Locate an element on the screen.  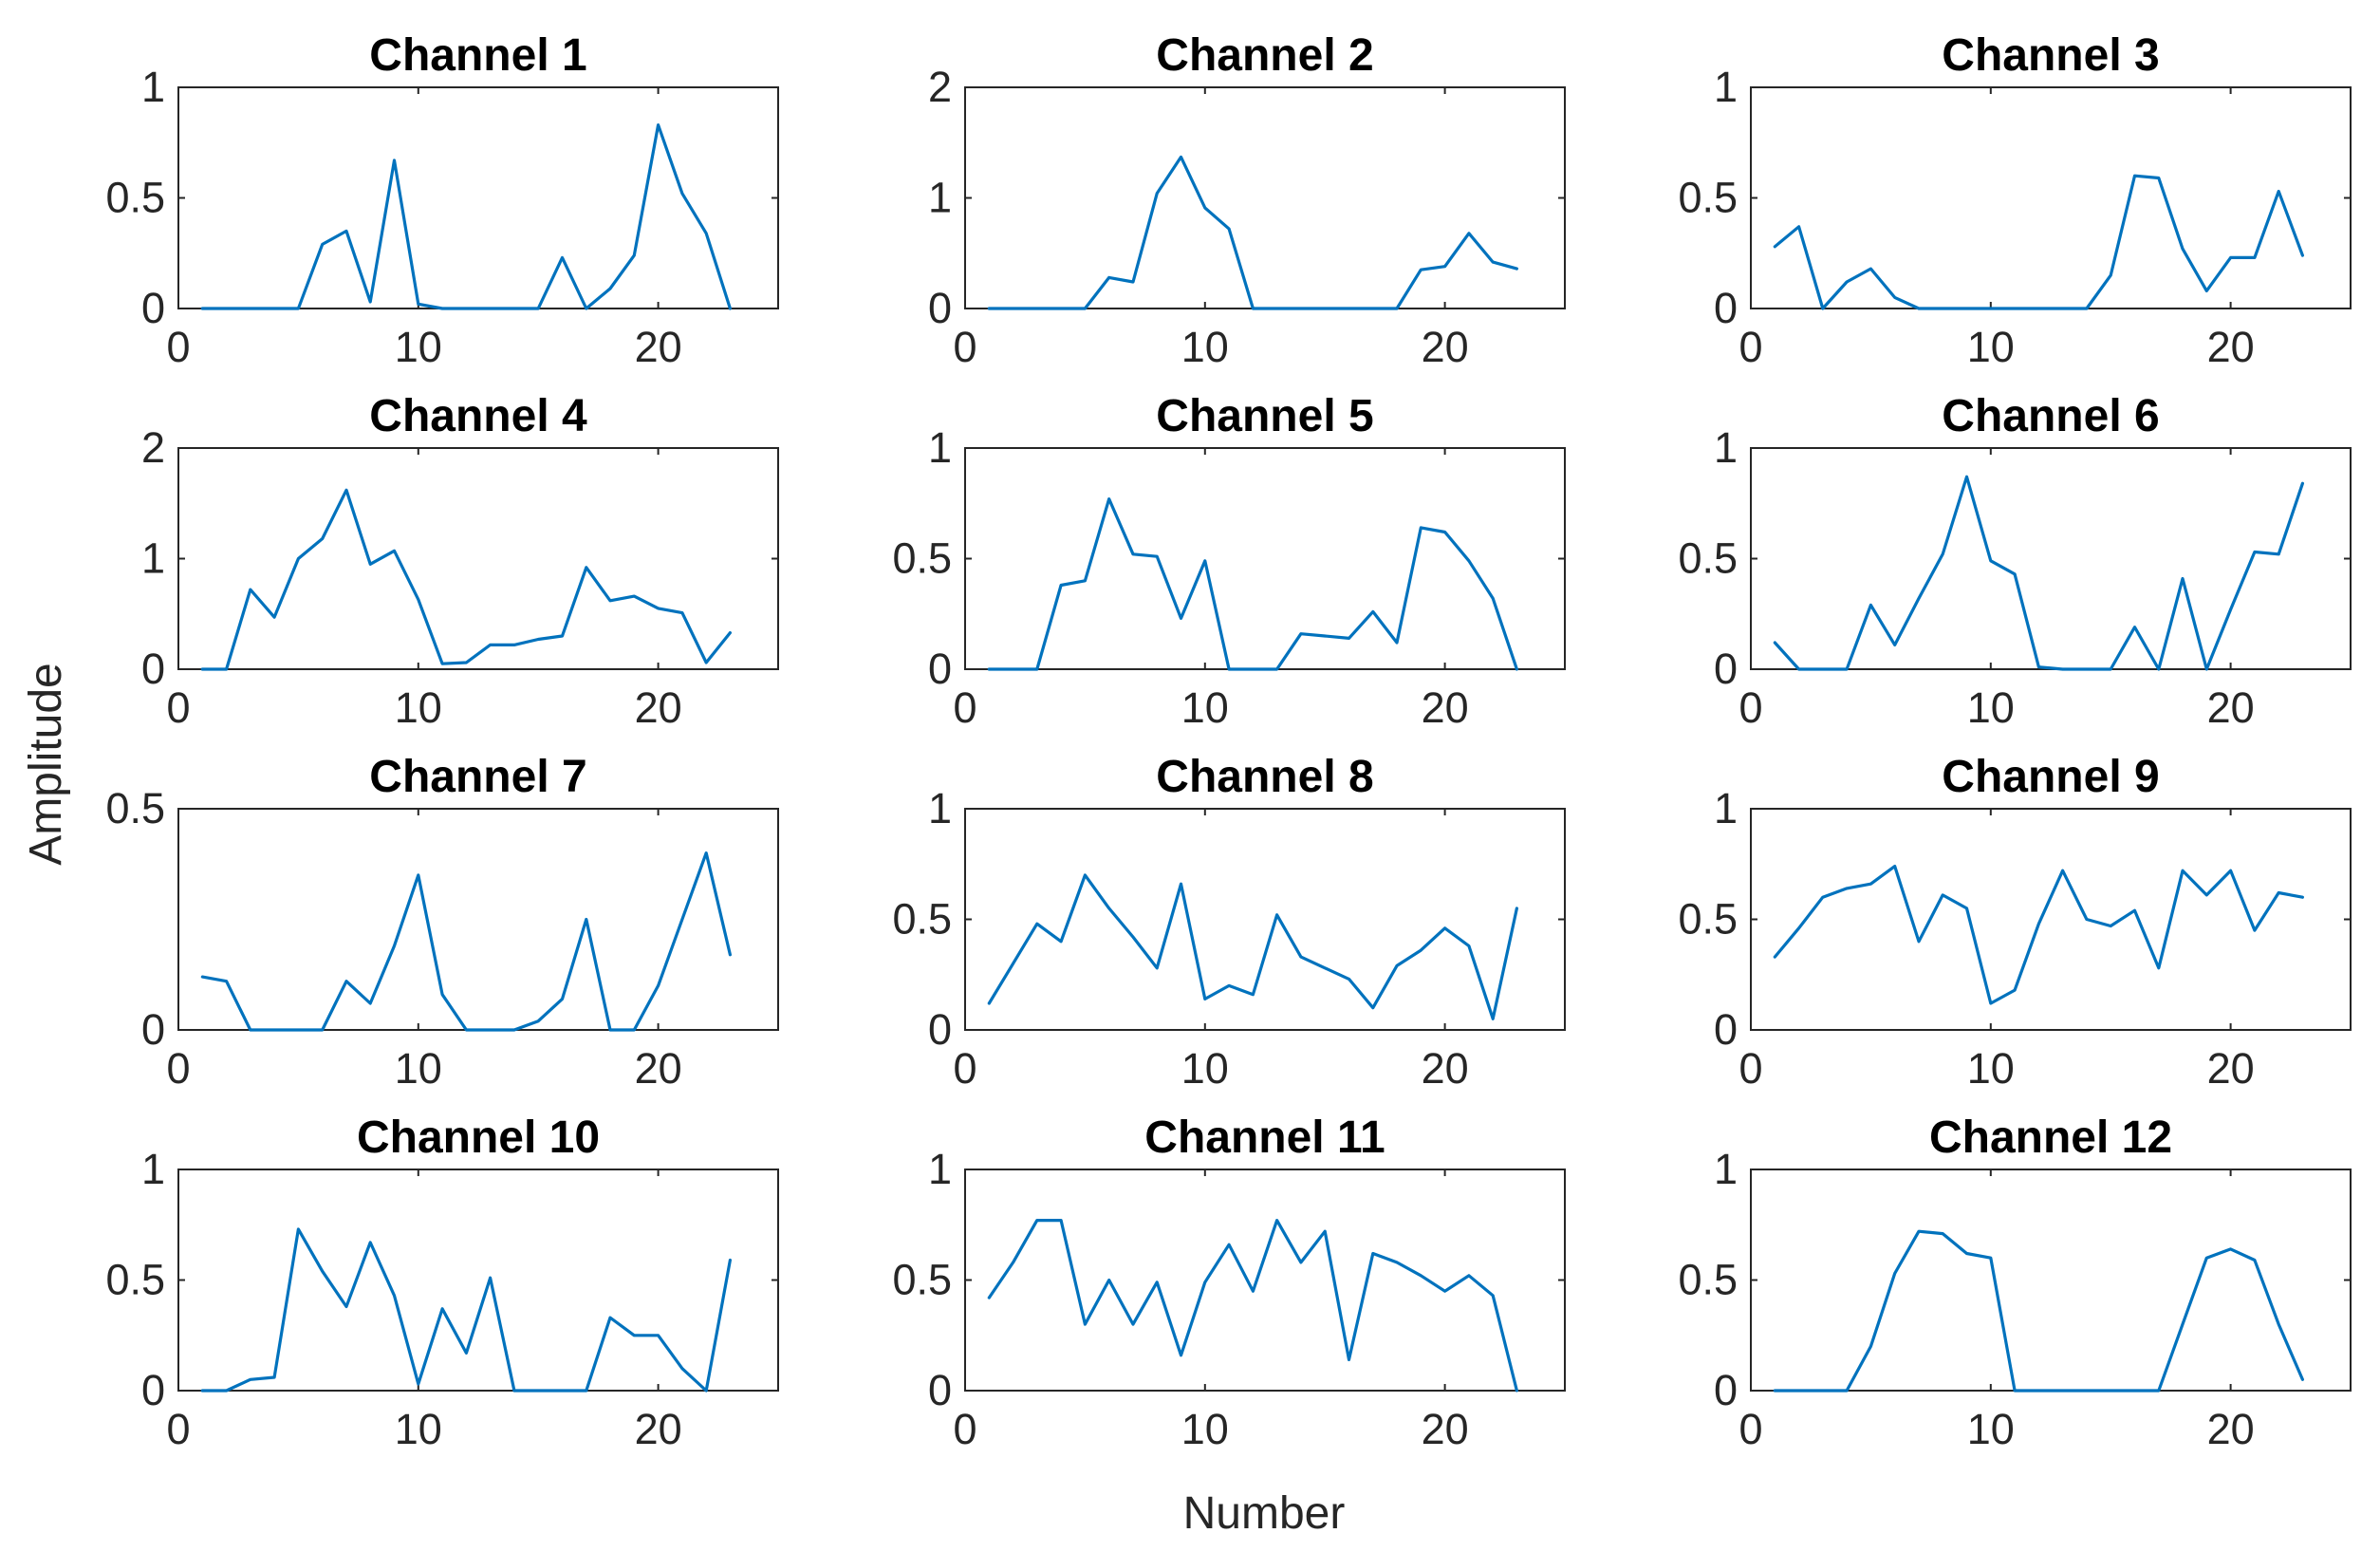
subplot-channel-7: Channel 7 0 10 20 0 0.5 is located at coordinates (442, 922).